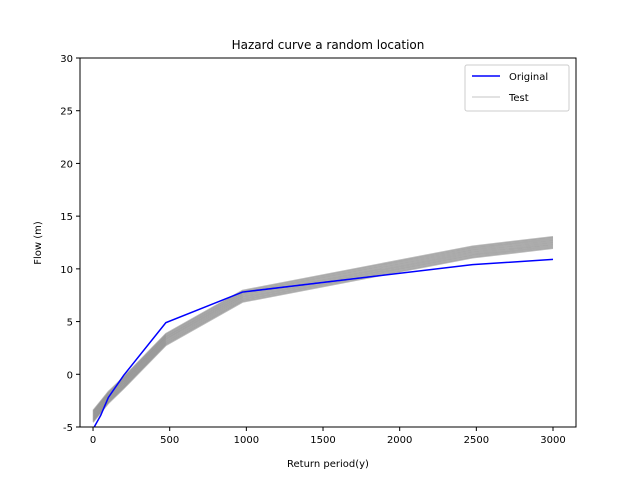 The width and height of the screenshot is (640, 480). I want to click on x-tick-label: 0, so click(93, 440).